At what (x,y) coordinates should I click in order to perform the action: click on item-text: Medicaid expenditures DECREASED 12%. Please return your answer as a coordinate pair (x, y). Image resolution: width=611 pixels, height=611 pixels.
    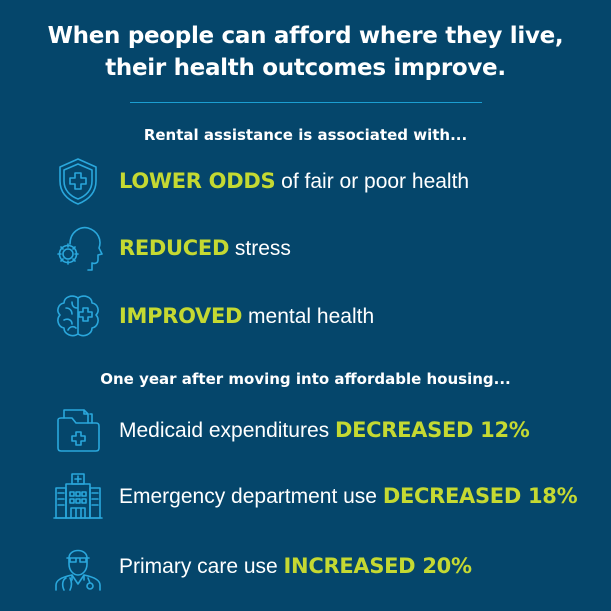
    Looking at the image, I should click on (324, 429).